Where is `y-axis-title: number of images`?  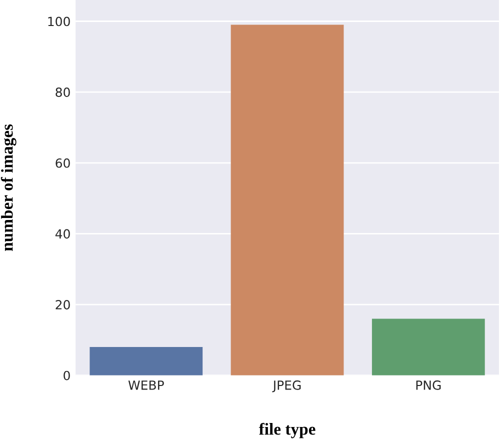
y-axis-title: number of images is located at coordinates (8, 187).